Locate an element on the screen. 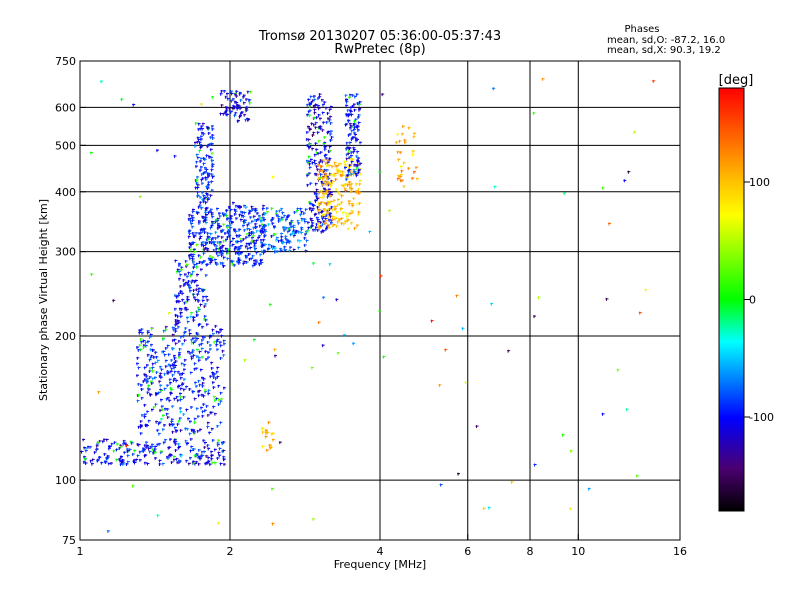 The width and height of the screenshot is (800, 600). phases-x-mean: mean, sd,X: 90.3, 19.2 is located at coordinates (664, 50).